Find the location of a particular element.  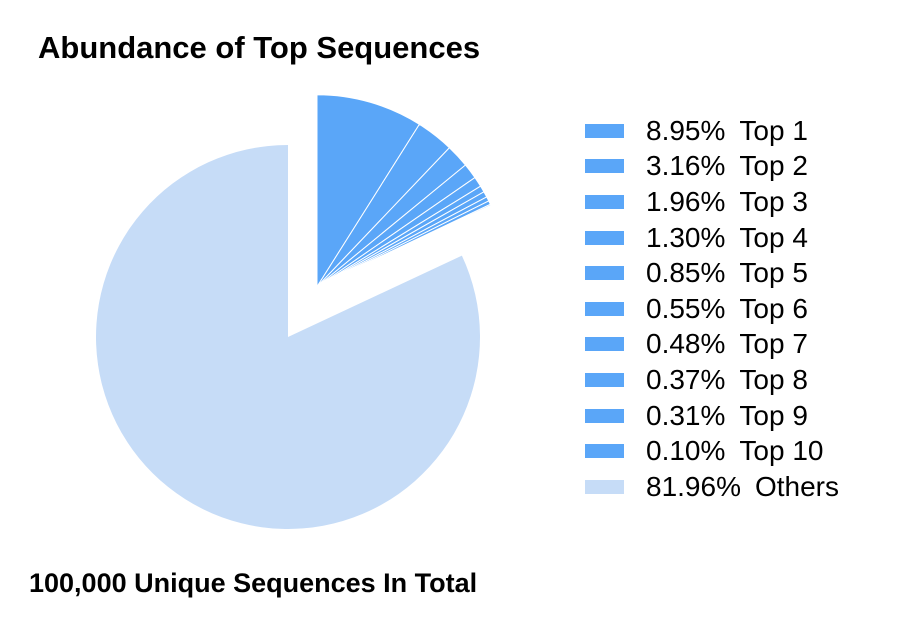

legend-value: 3.16% is located at coordinates (686, 166).